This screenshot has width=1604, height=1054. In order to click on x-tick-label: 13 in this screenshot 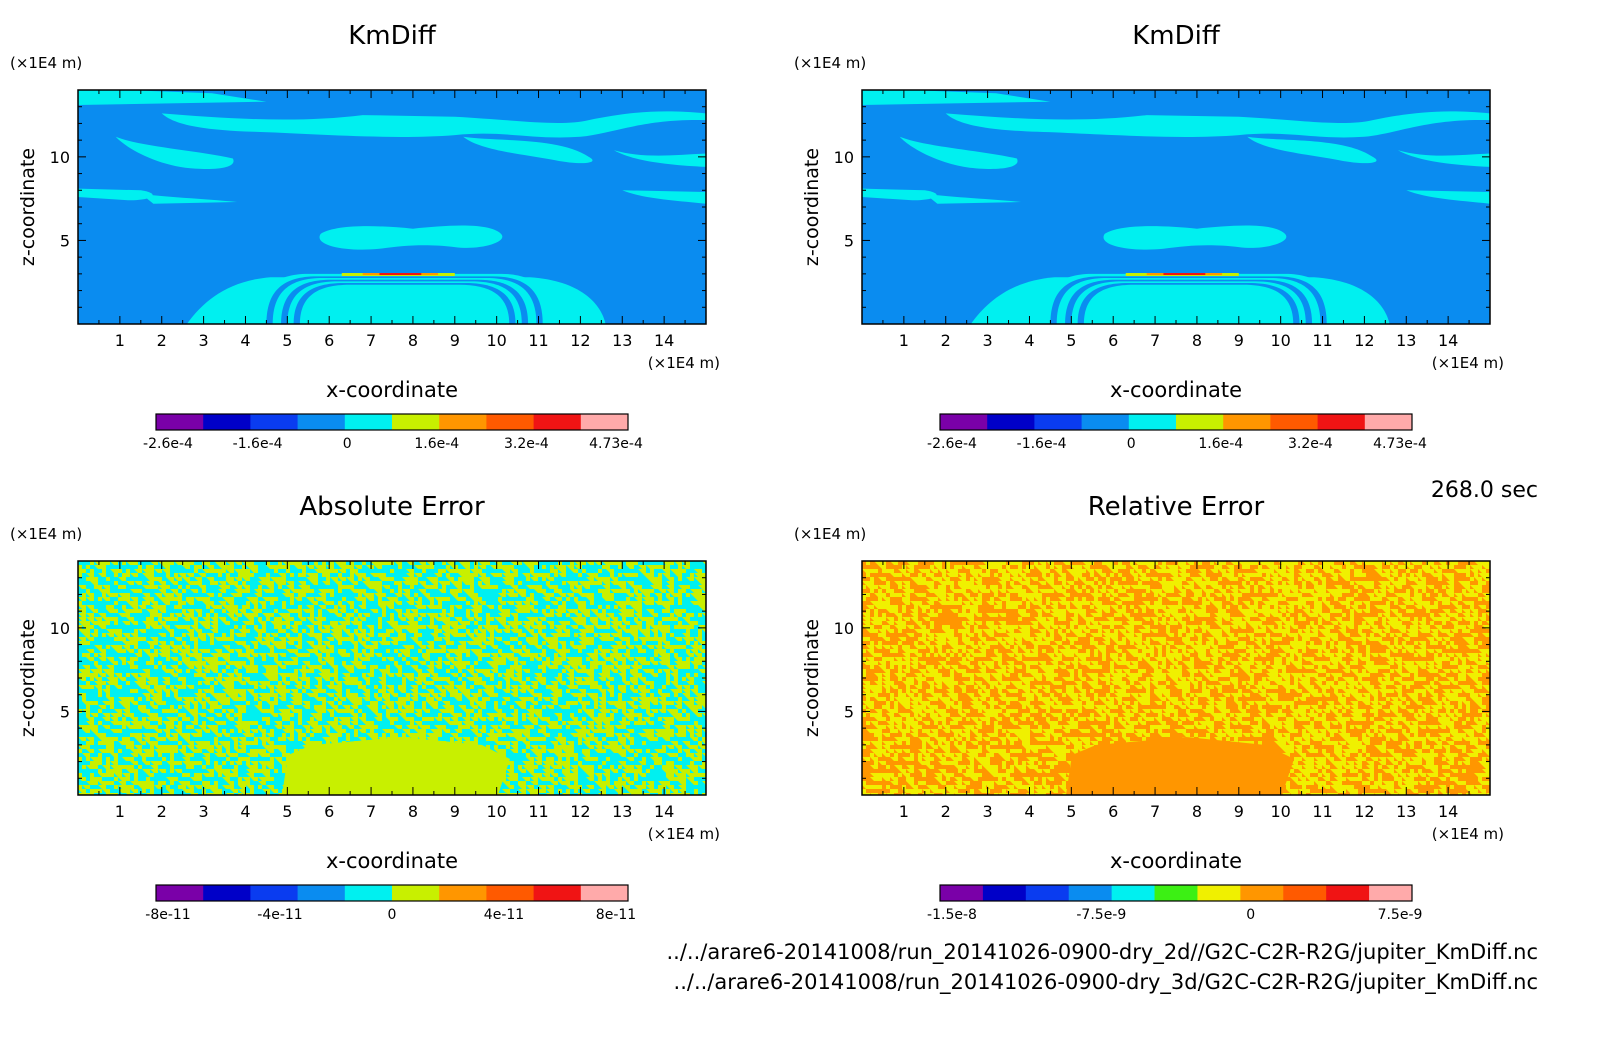, I will do `click(622, 811)`.